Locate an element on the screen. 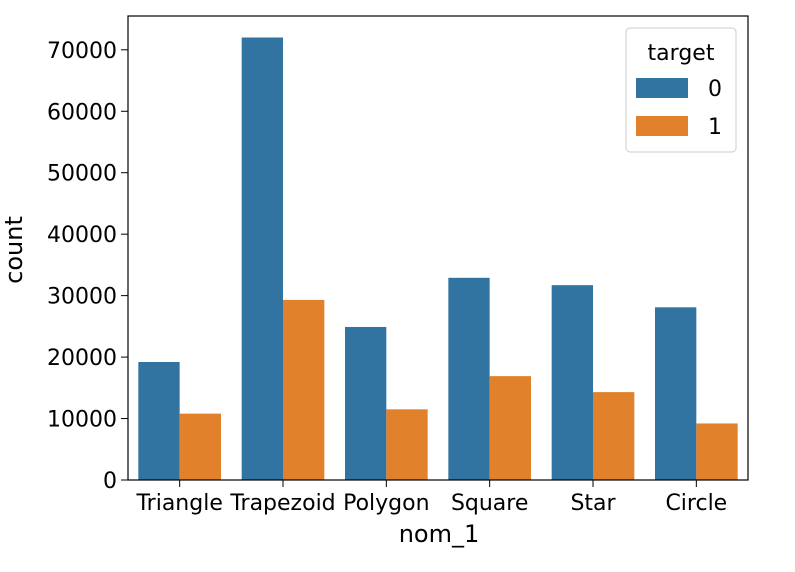 Image resolution: width=795 pixels, height=572 pixels. x-axis: Triangle Trapezoid Polygon Square Star Circle is located at coordinates (431, 498).